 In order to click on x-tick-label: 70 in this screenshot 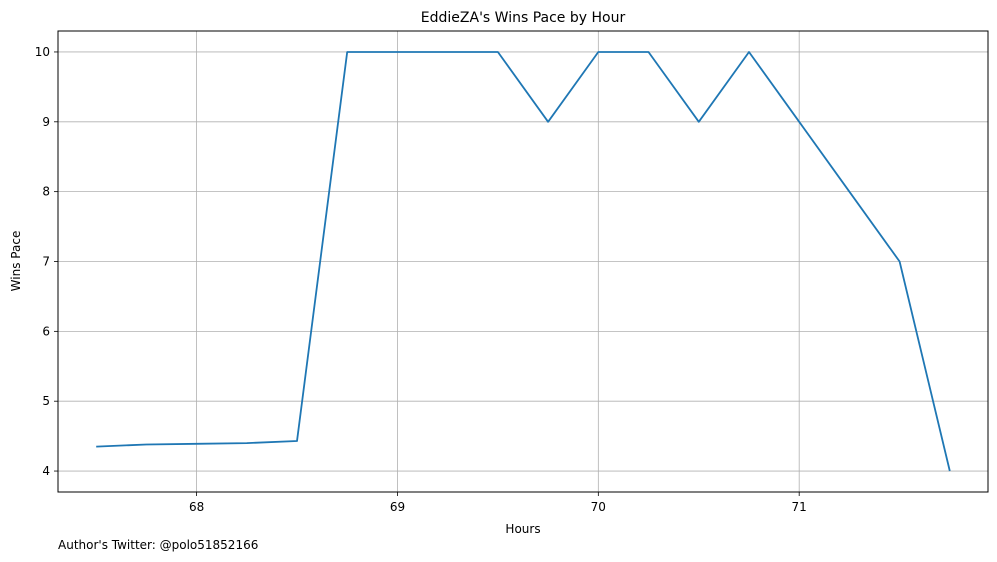, I will do `click(598, 507)`.